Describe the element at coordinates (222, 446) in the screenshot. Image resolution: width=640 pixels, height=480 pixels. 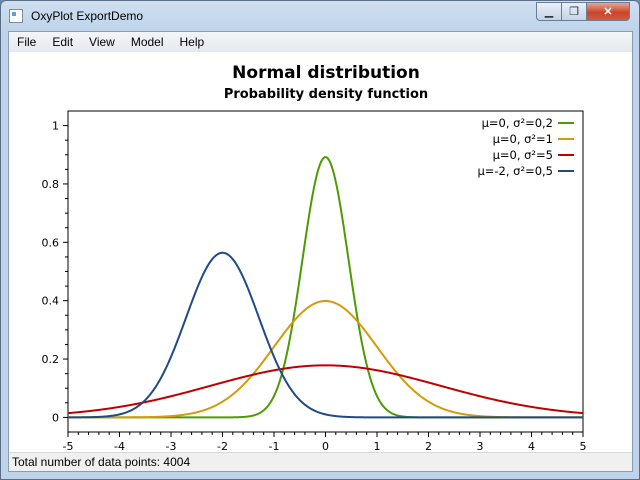
I see `x-tick-label: -2` at that location.